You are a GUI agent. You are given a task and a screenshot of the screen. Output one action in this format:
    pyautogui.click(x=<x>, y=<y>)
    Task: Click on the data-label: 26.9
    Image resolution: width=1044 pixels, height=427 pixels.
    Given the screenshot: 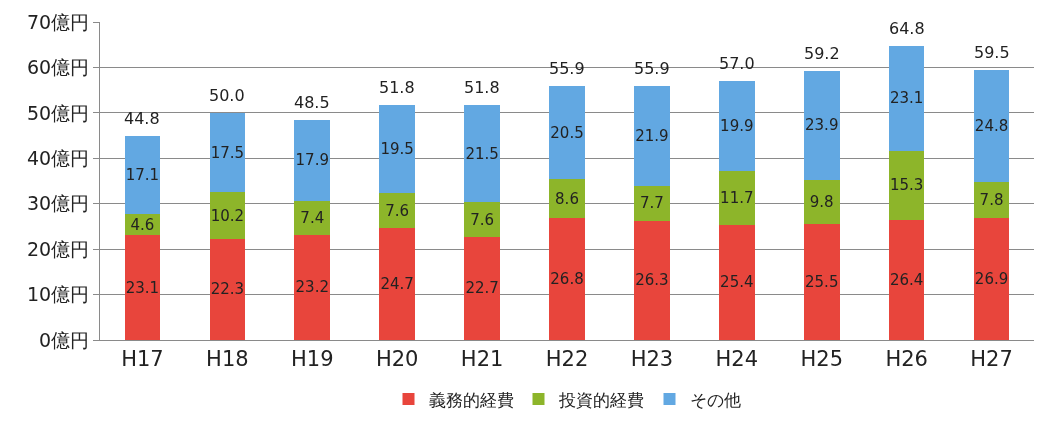 What is the action you would take?
    pyautogui.click(x=991, y=278)
    